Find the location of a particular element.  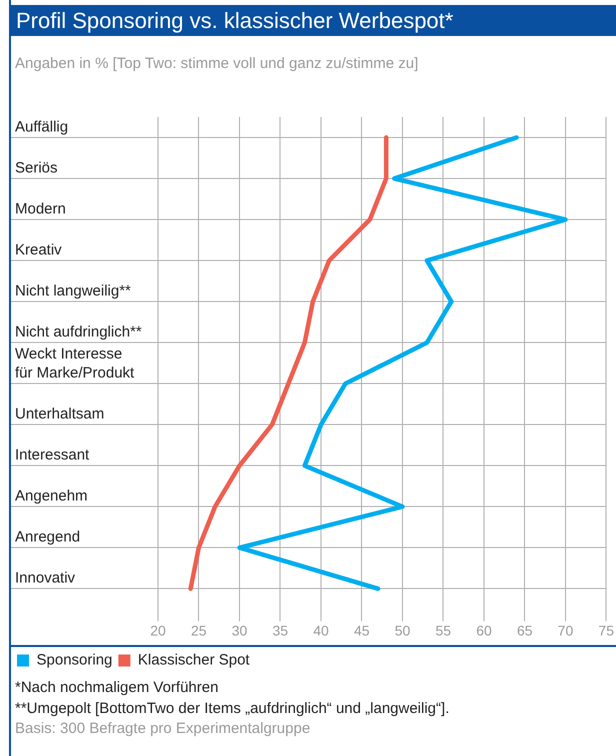

y-tick-label: Angenehm is located at coordinates (51, 496).